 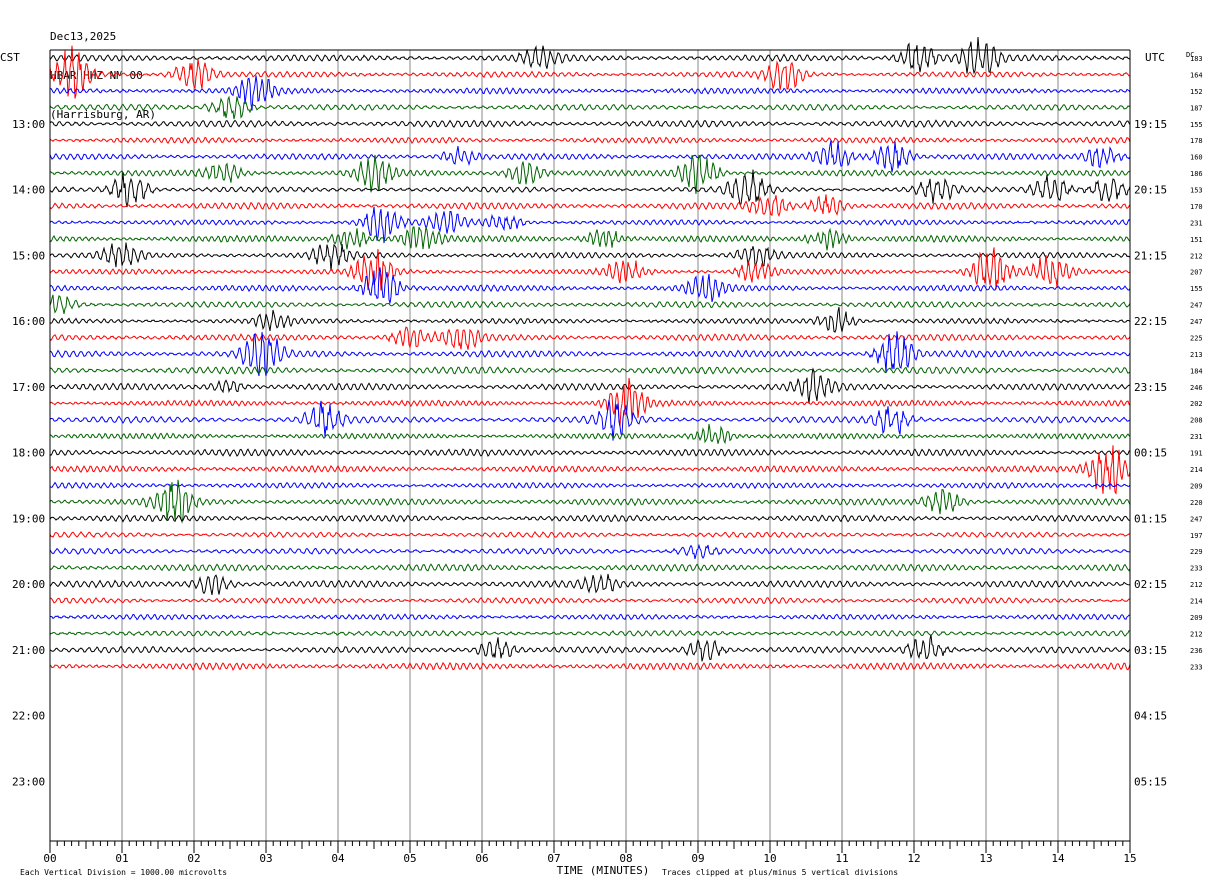 What do you see at coordinates (28, 584) in the screenshot?
I see `left-hour-label: 20:00` at bounding box center [28, 584].